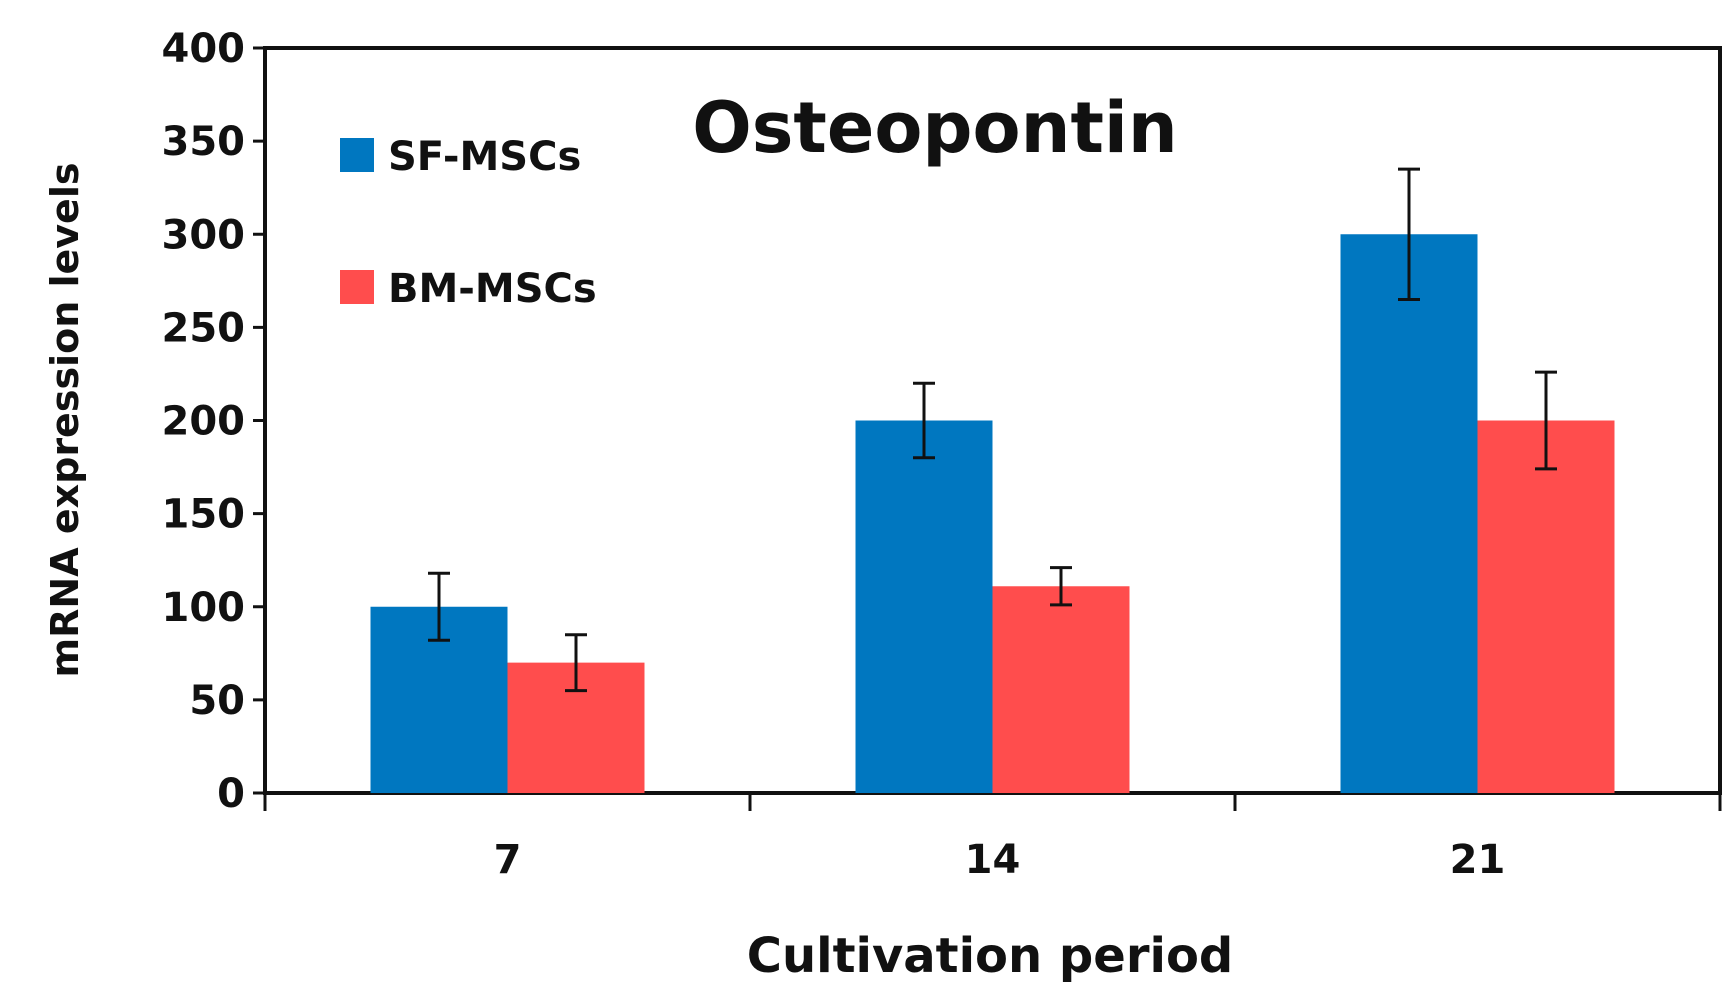 This screenshot has height=1005, width=1731. Describe the element at coordinates (204, 235) in the screenshot. I see `y-tick-label: 300` at that location.